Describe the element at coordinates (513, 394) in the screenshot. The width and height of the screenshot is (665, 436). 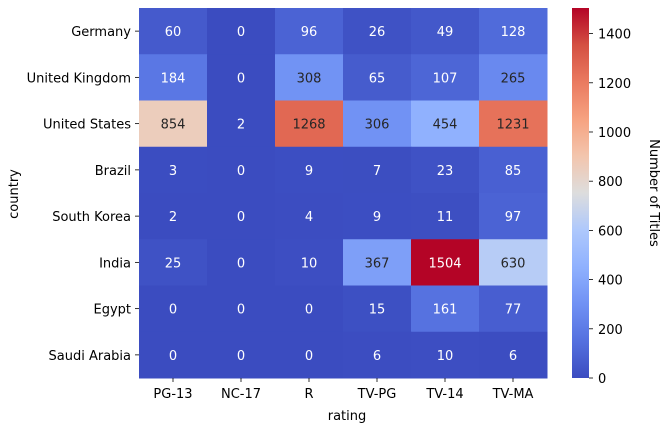
I see `x-tick-label: TV-MA` at that location.